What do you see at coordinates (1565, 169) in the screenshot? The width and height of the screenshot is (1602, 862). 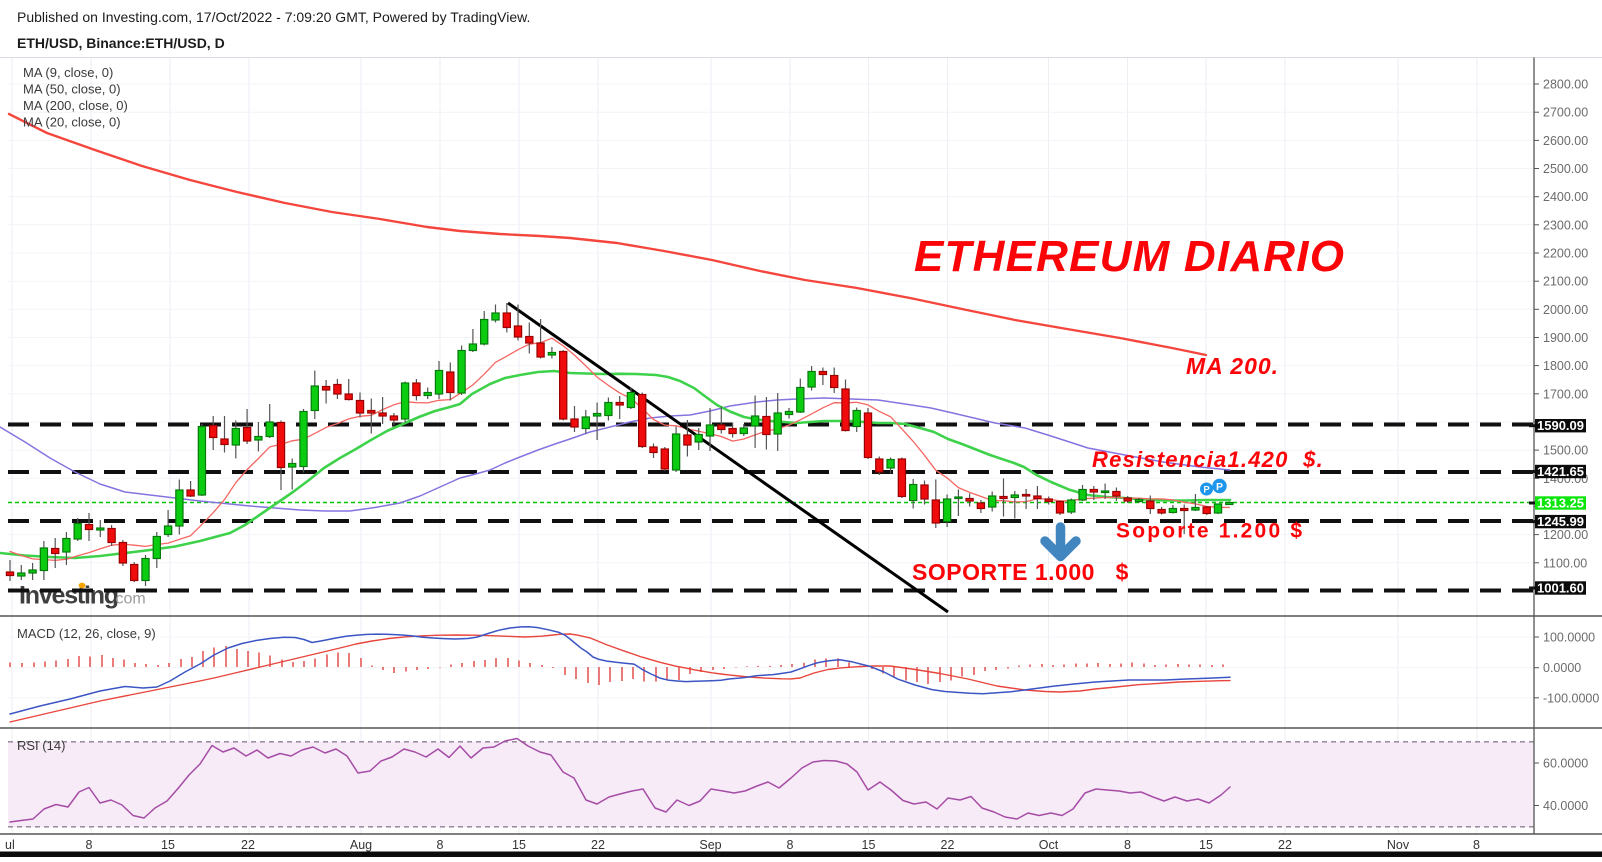 I see `svg-text: 2500.00` at bounding box center [1565, 169].